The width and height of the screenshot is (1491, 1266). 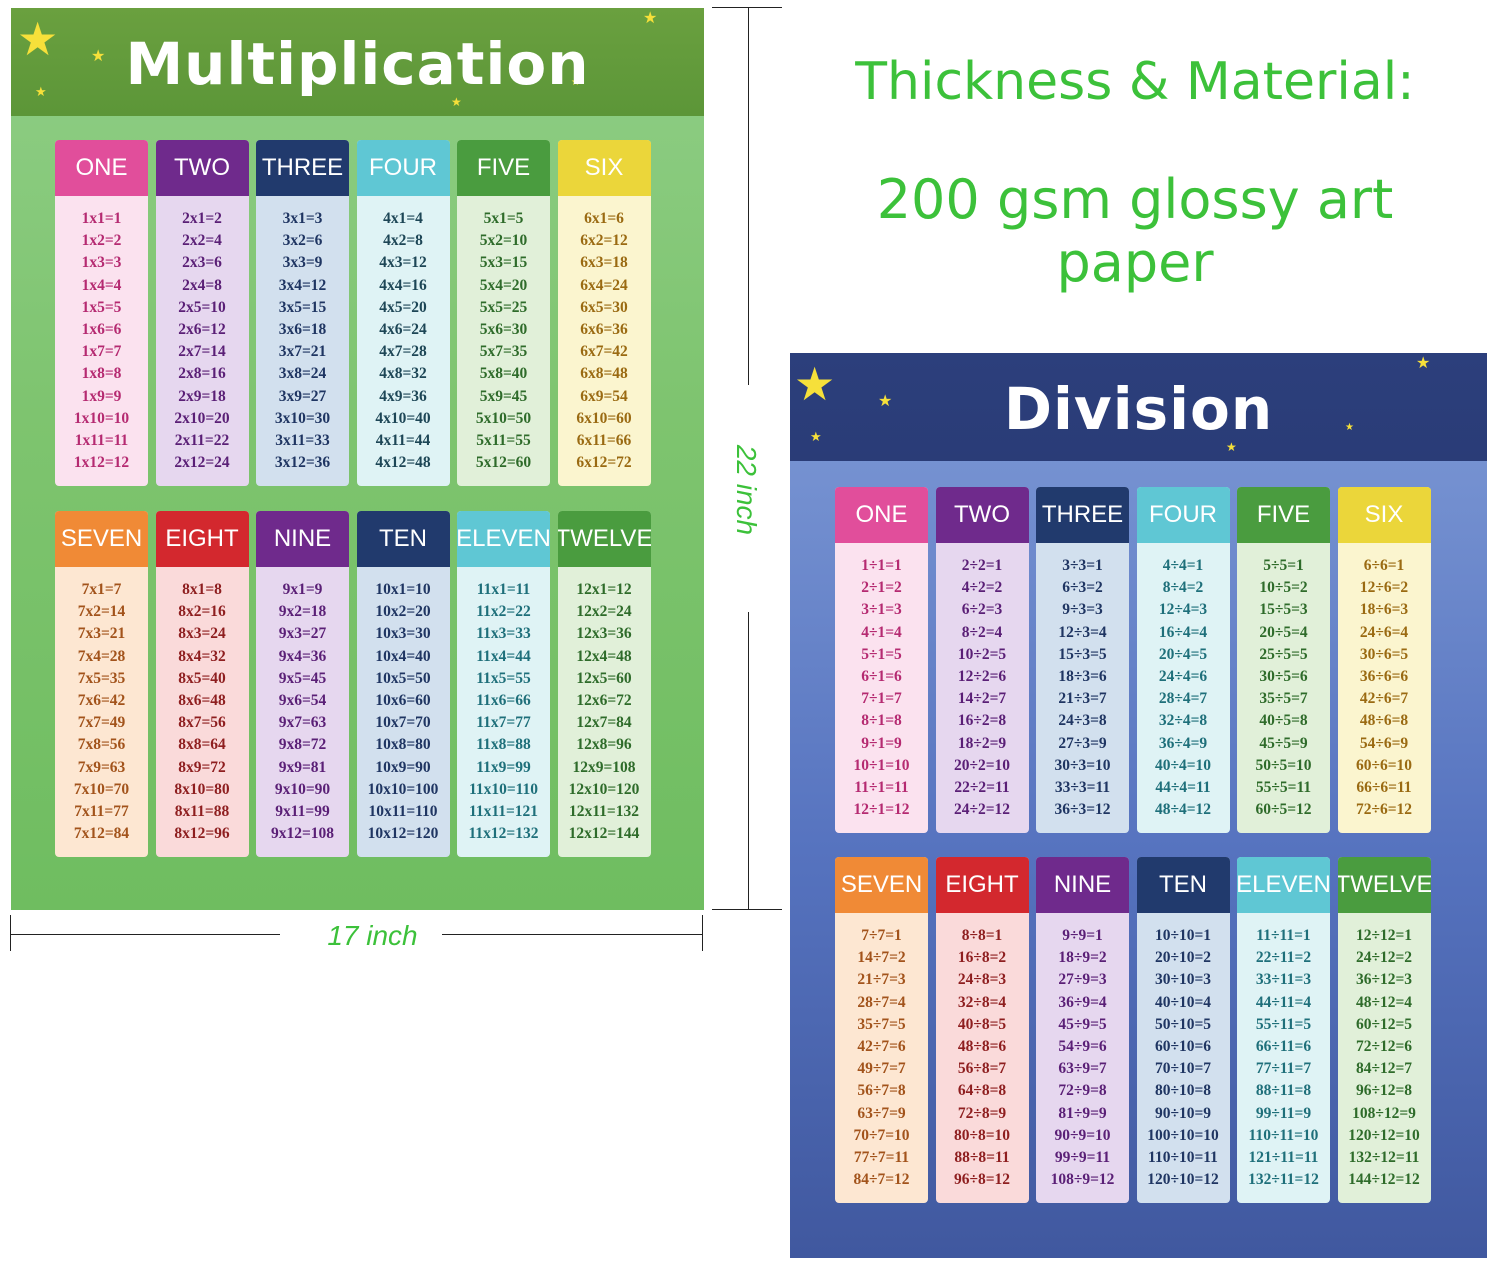 What do you see at coordinates (202, 218) in the screenshot?
I see `table-fact: 2x1=2` at bounding box center [202, 218].